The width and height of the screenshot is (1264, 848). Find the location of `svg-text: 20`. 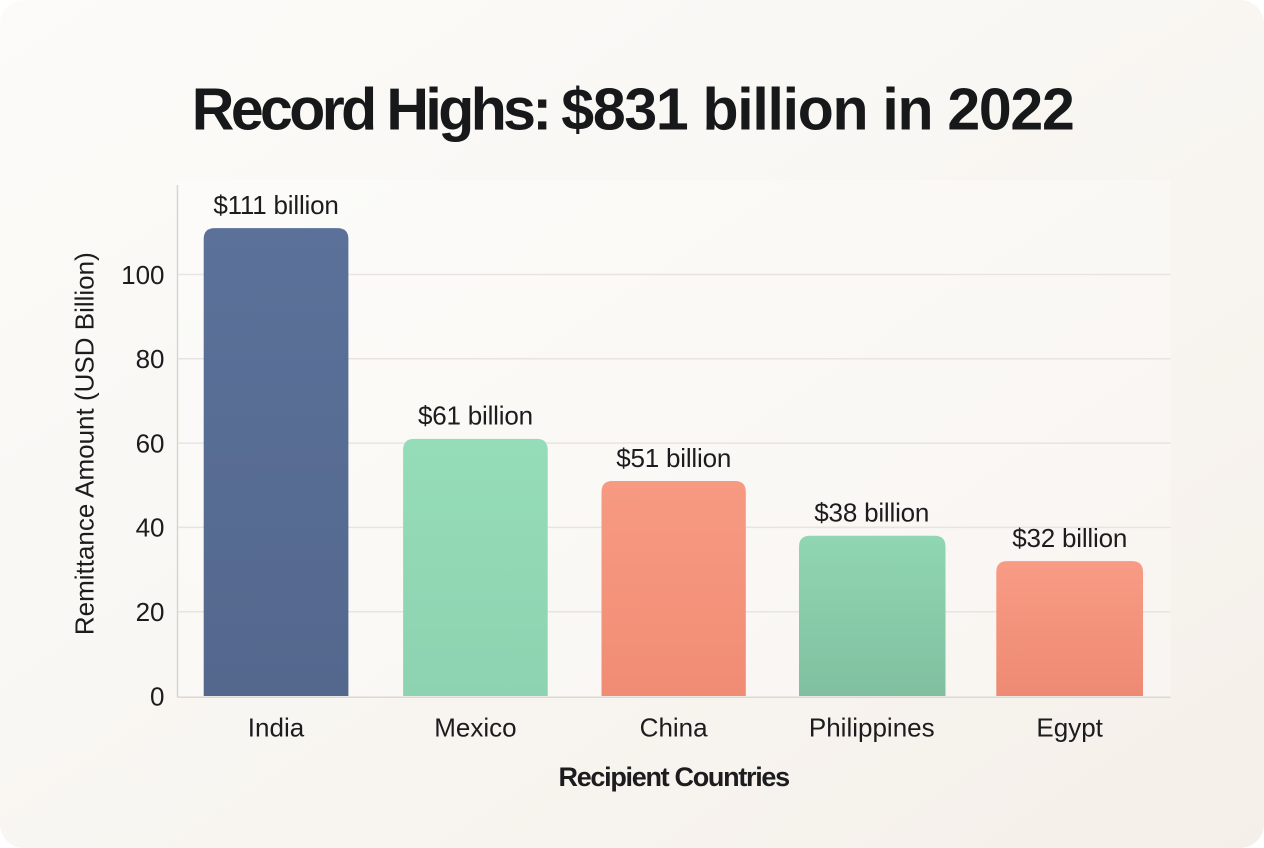

svg-text: 20 is located at coordinates (150, 612).